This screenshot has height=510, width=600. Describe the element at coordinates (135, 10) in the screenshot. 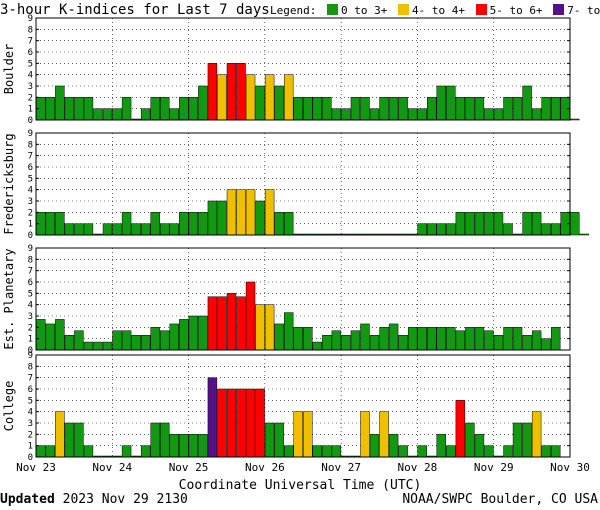

I see `chart-title: 3-hour K-indices for Last 7 days` at that location.